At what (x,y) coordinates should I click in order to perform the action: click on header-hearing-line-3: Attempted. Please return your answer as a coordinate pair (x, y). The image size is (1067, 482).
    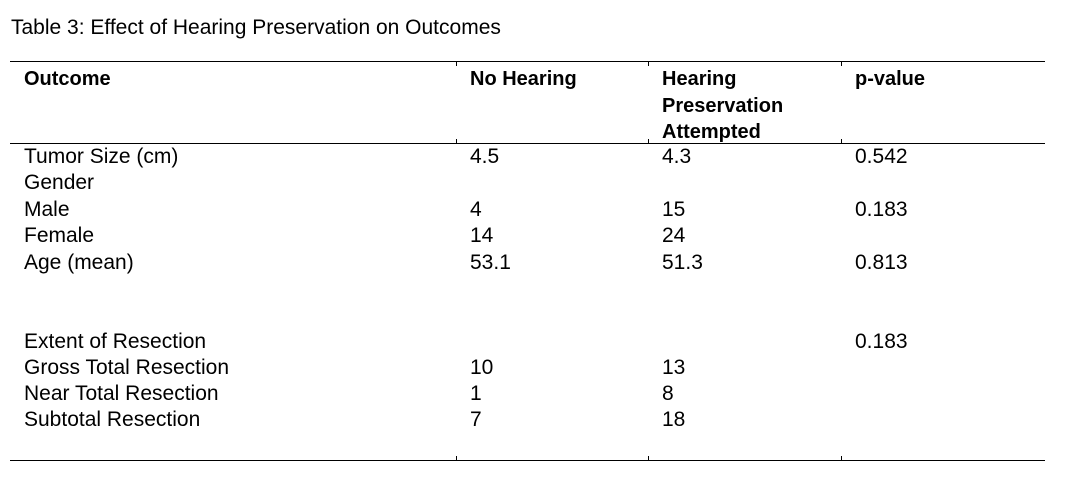
    Looking at the image, I should click on (711, 132).